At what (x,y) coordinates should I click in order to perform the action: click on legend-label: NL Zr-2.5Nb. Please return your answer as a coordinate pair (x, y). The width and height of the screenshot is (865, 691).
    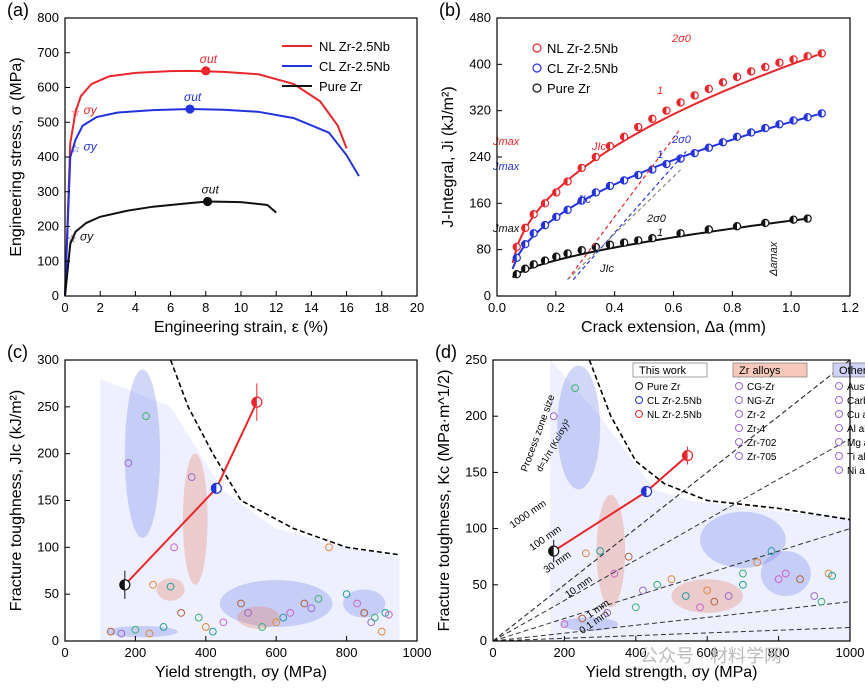
    Looking at the image, I should click on (674, 415).